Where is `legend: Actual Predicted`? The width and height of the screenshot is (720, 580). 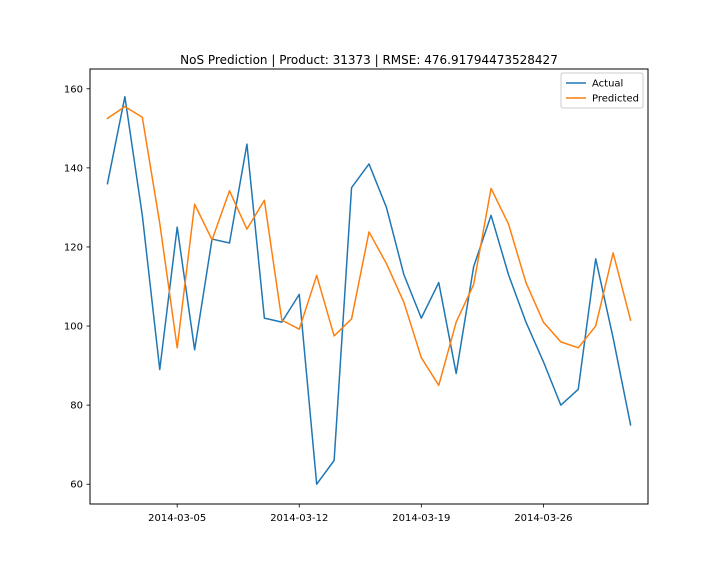
legend: Actual Predicted is located at coordinates (602, 90).